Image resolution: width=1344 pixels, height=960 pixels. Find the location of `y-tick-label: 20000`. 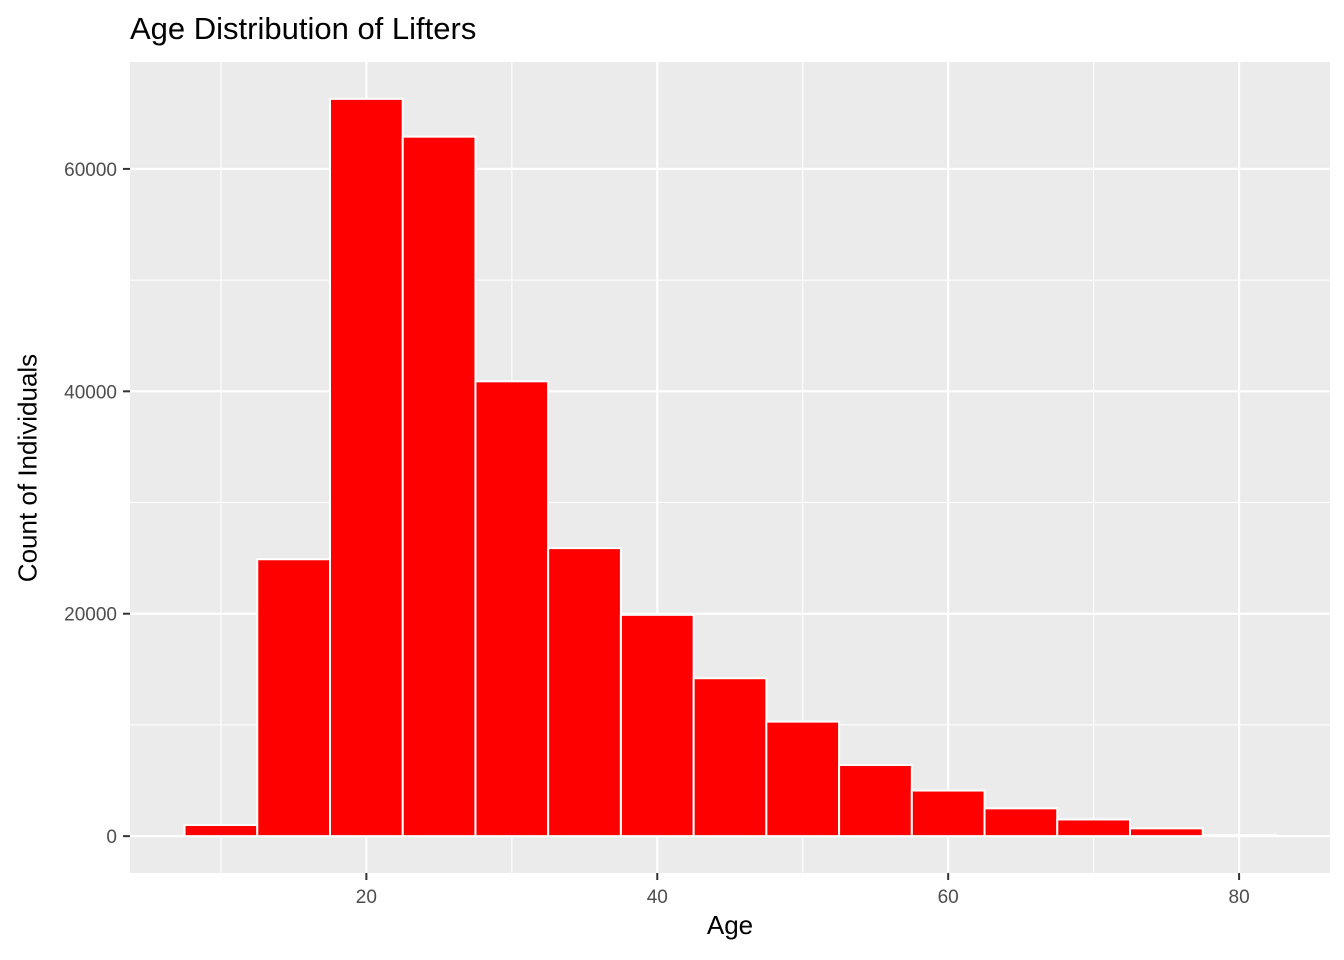

y-tick-label: 20000 is located at coordinates (90, 615).